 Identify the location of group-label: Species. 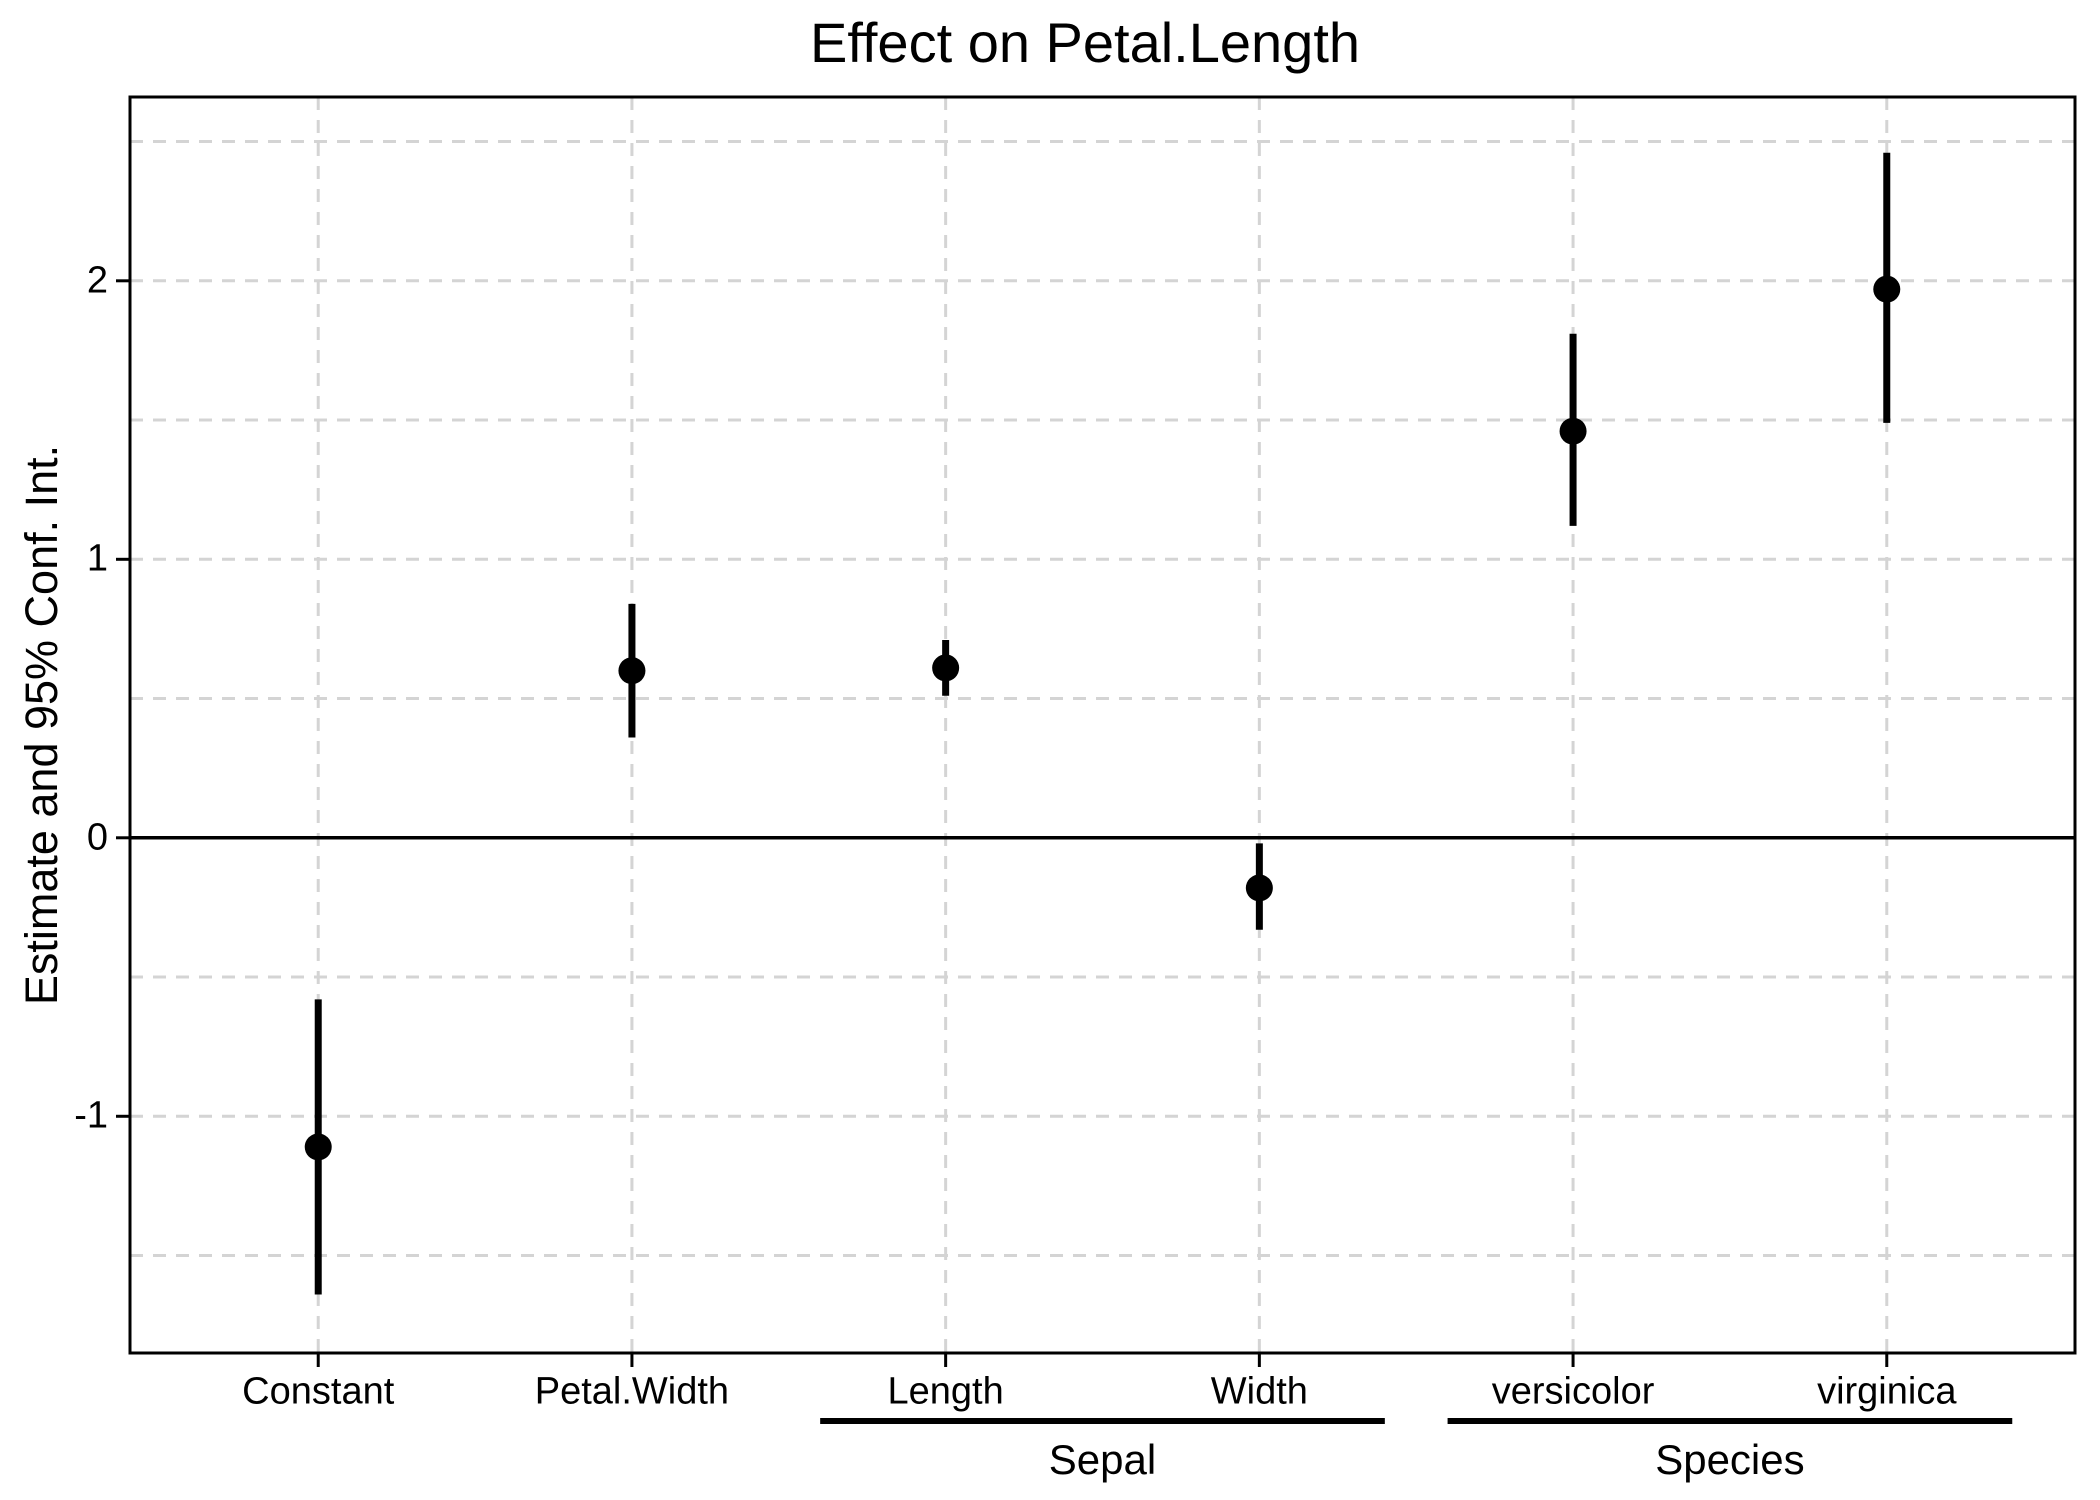
(1730, 1459).